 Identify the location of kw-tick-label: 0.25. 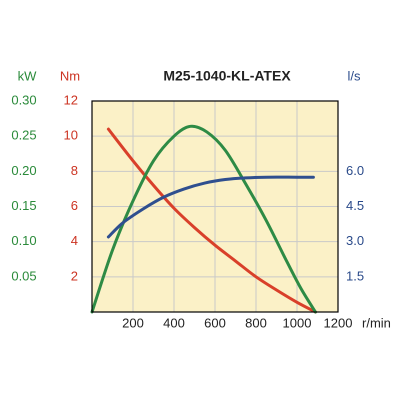
(23, 135).